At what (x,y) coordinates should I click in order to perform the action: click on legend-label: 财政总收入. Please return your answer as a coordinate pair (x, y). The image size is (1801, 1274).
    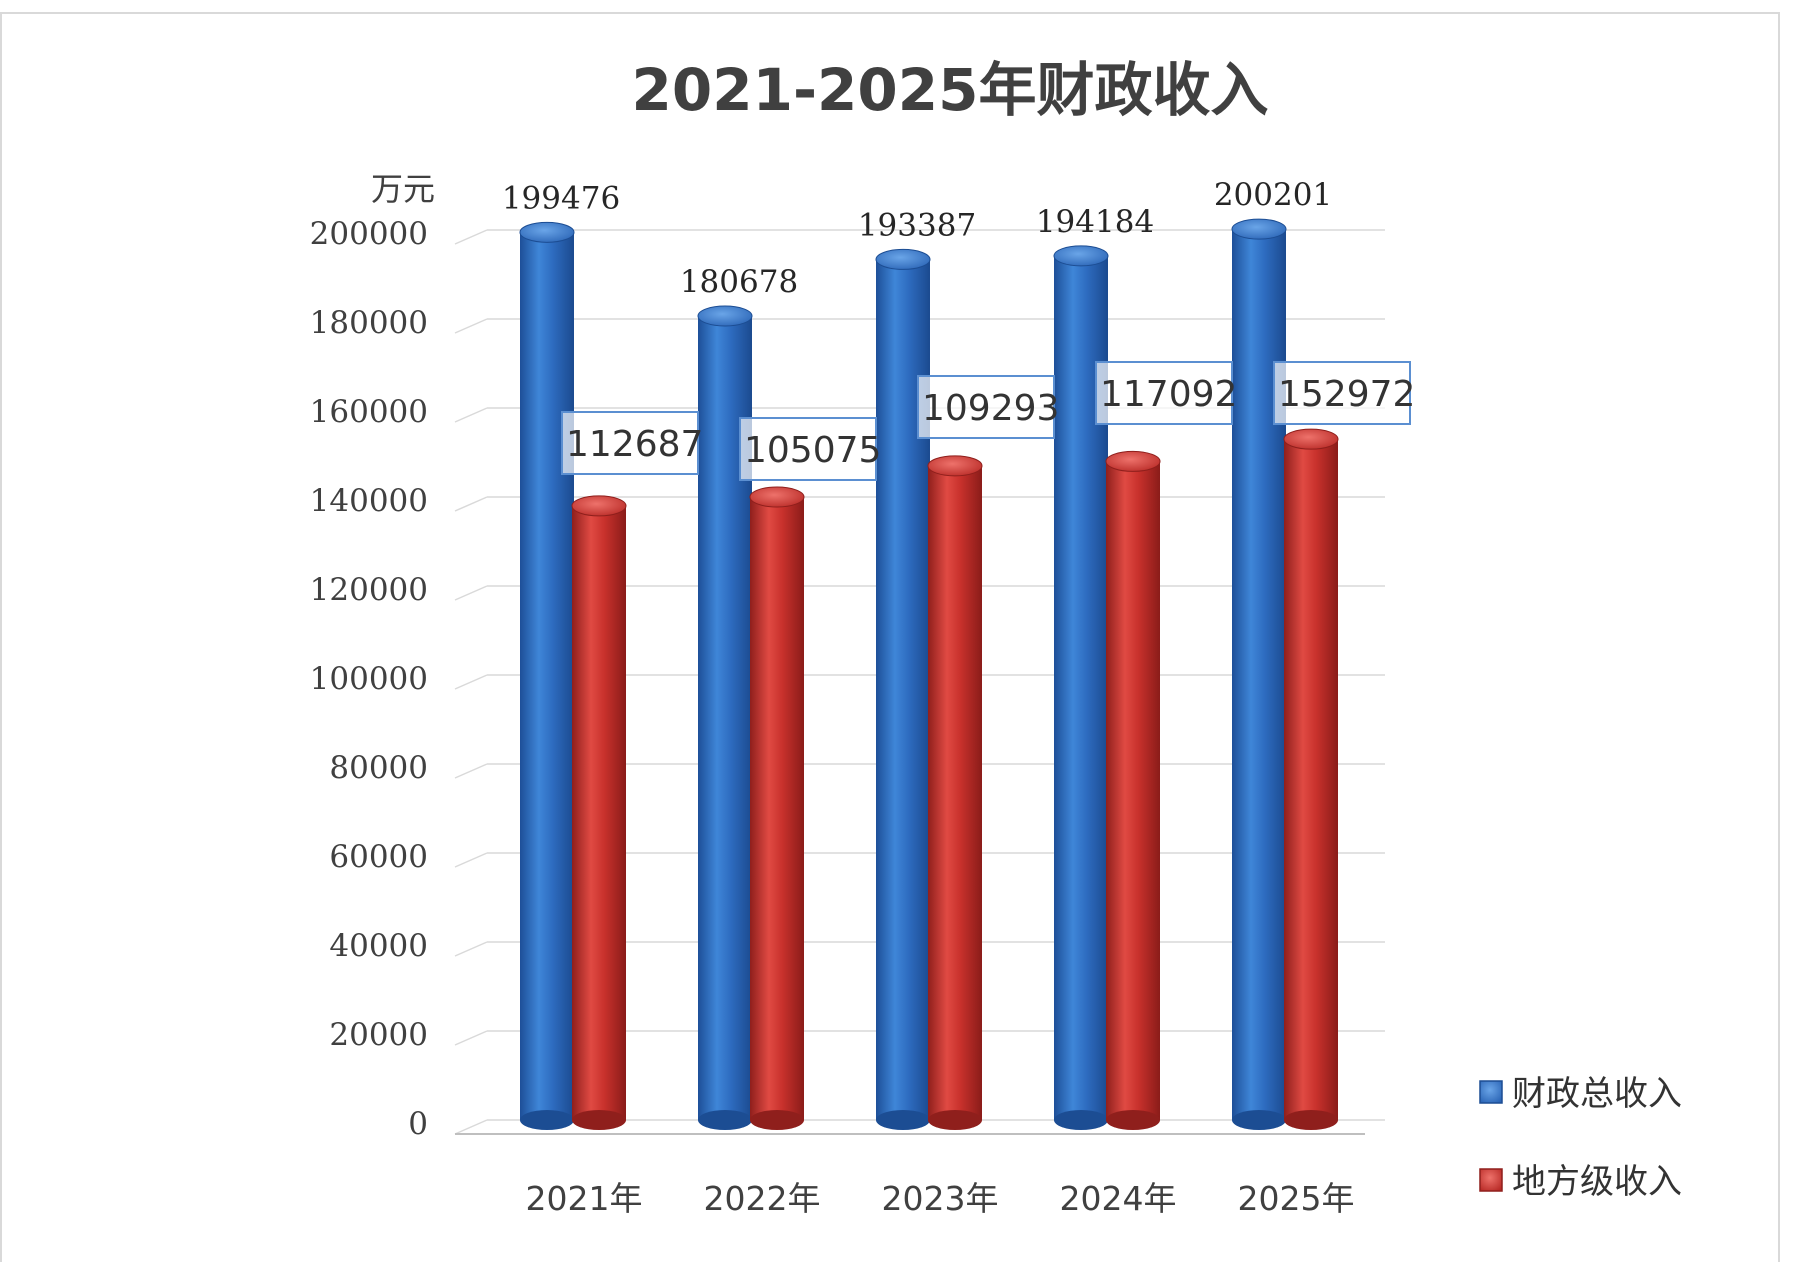
    Looking at the image, I should click on (1597, 1094).